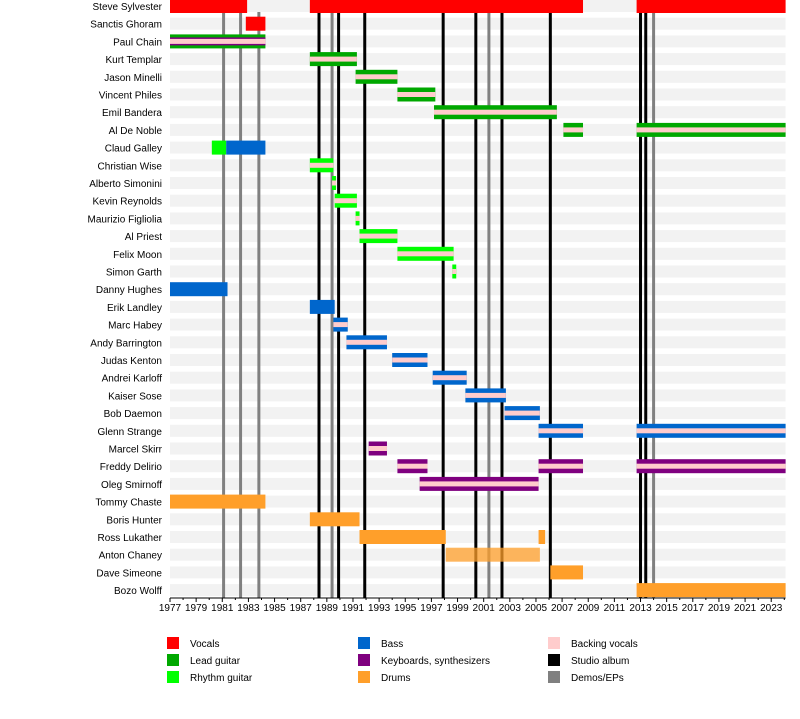  Describe the element at coordinates (138, 591) in the screenshot. I see `member-name: Bozo Wolff` at that location.